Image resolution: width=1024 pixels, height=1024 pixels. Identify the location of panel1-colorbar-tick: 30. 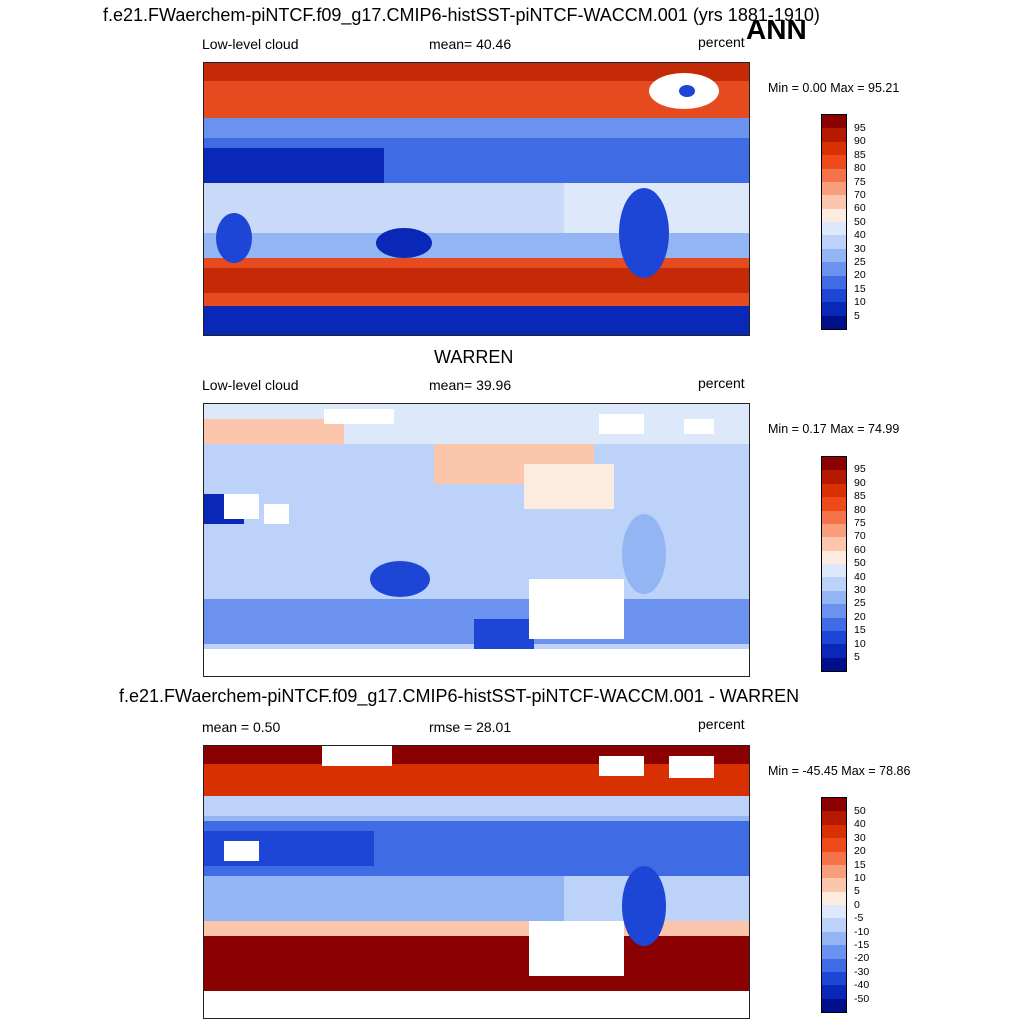
(860, 249).